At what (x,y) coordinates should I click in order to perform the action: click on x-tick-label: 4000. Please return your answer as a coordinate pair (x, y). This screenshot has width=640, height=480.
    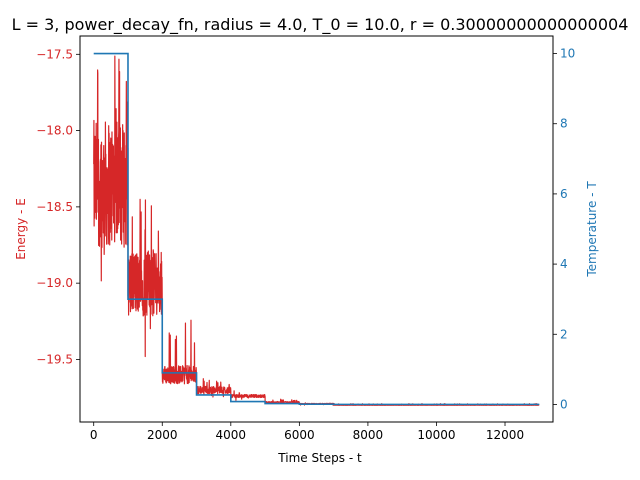
    Looking at the image, I should click on (231, 435).